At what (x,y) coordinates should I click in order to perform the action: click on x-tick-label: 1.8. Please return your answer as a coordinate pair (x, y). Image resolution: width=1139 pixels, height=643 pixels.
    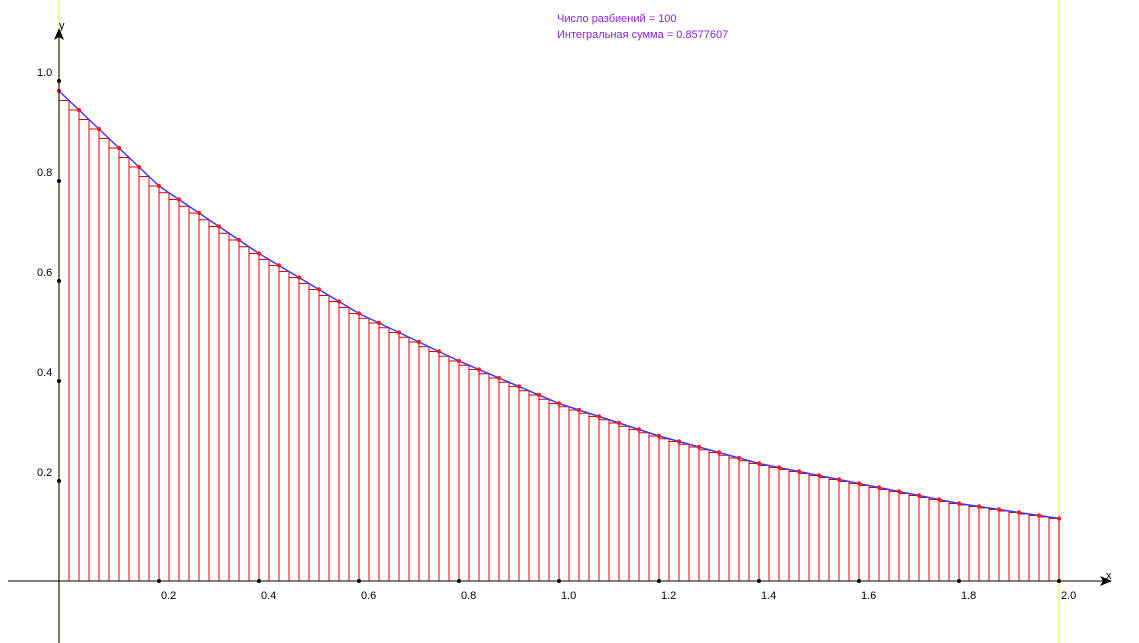
    Looking at the image, I should click on (968, 596).